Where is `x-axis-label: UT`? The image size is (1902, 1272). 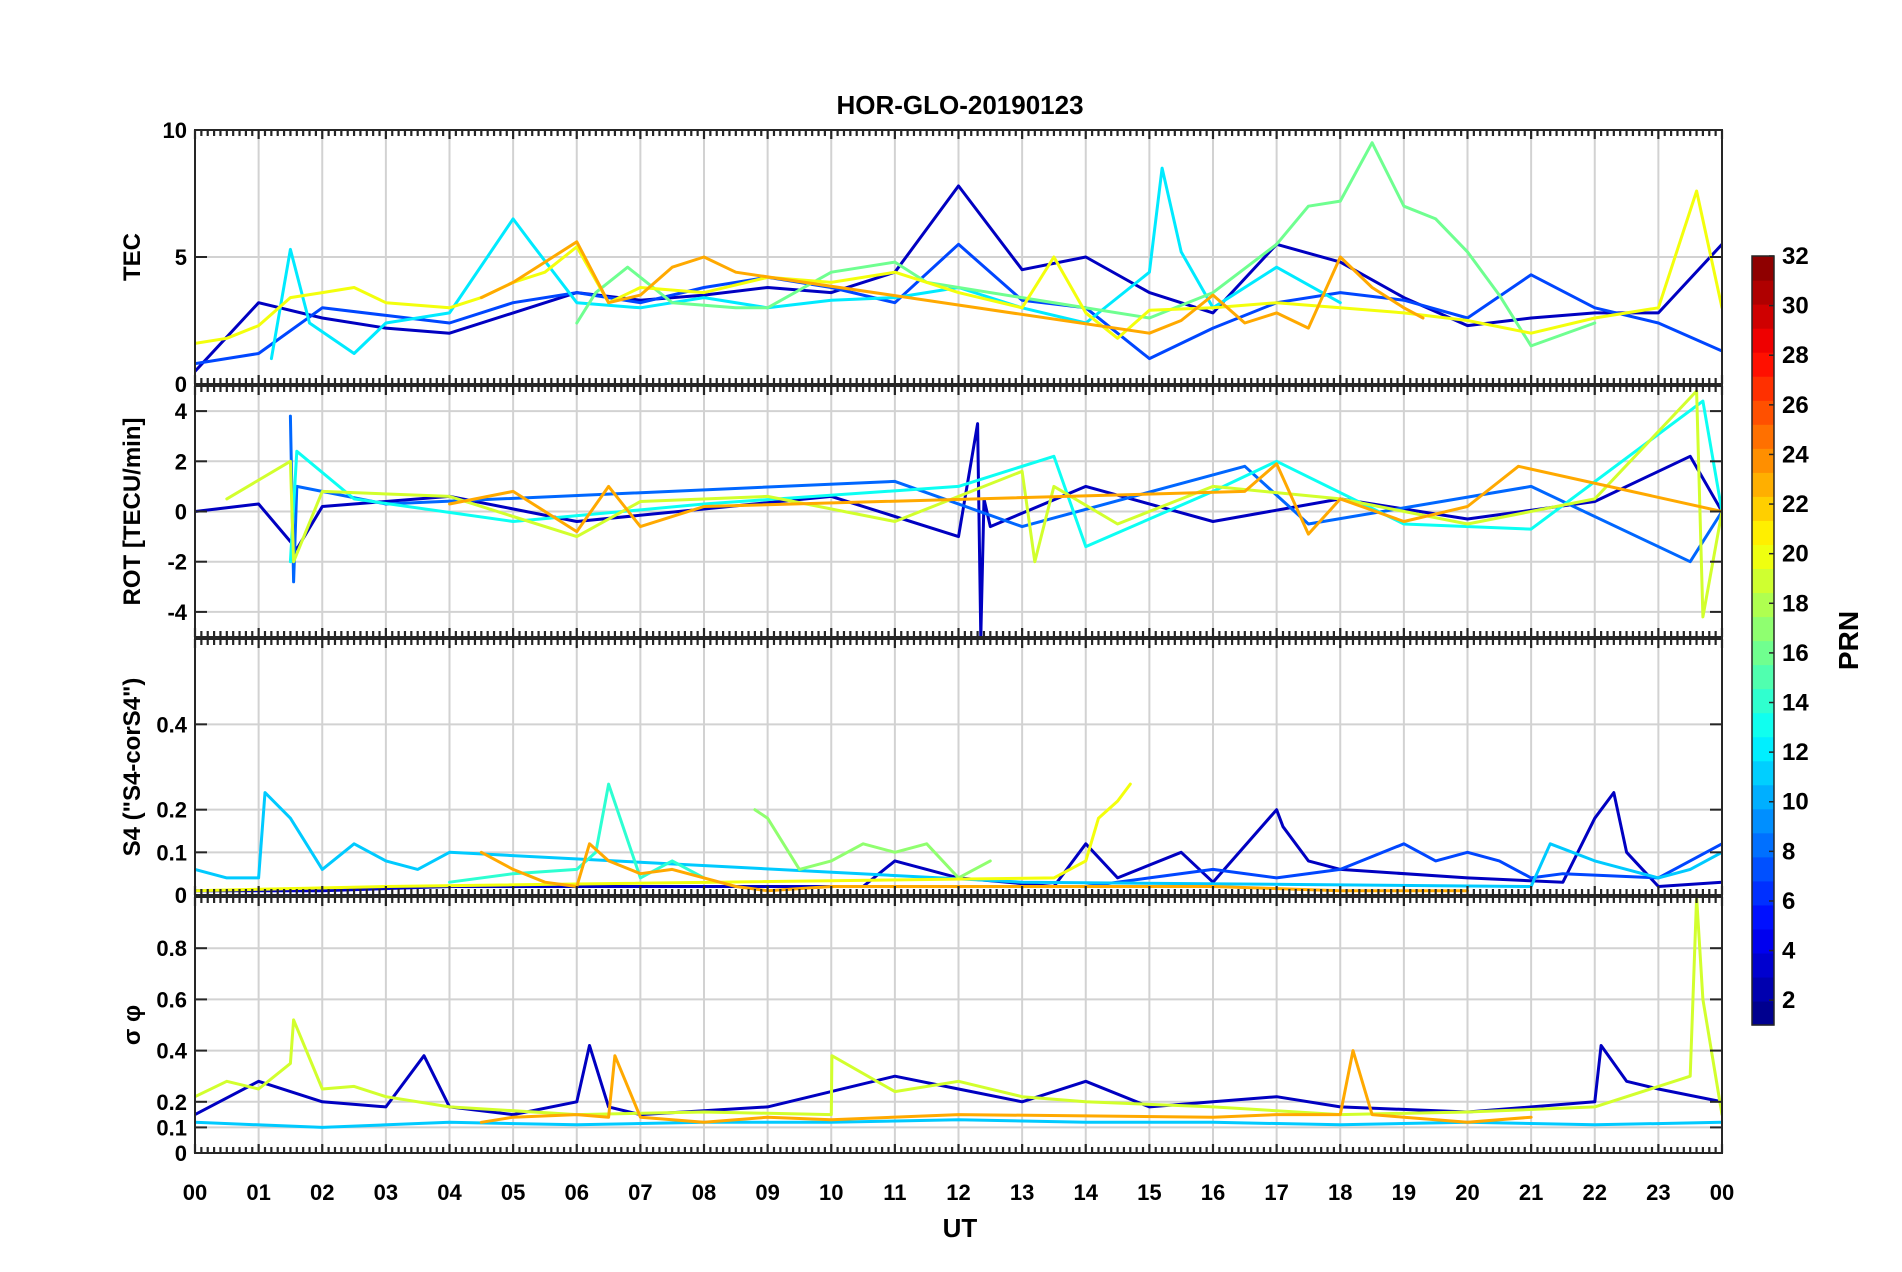 x-axis-label: UT is located at coordinates (960, 1228).